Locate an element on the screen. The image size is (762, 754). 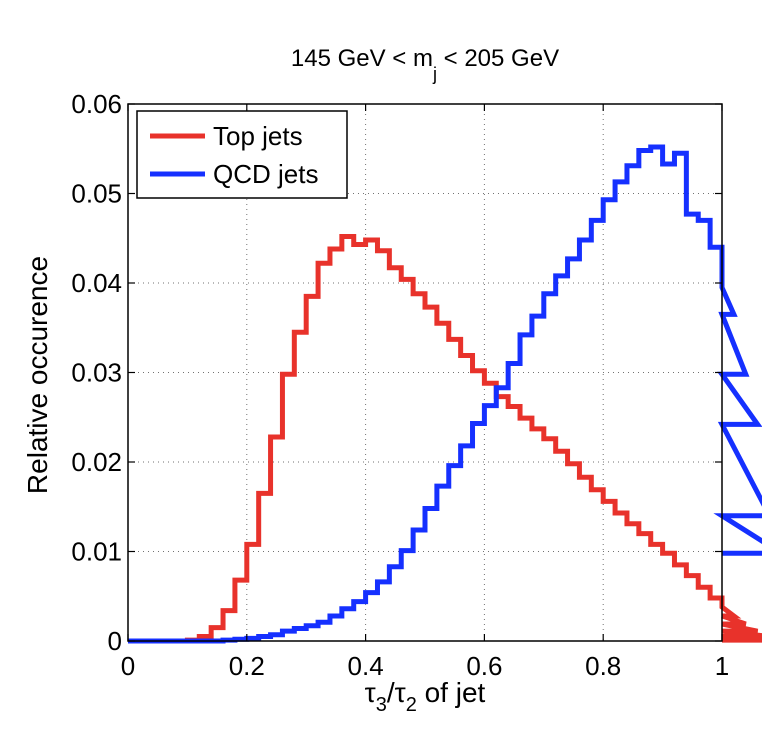
x-tick-label: 1 is located at coordinates (722, 666).